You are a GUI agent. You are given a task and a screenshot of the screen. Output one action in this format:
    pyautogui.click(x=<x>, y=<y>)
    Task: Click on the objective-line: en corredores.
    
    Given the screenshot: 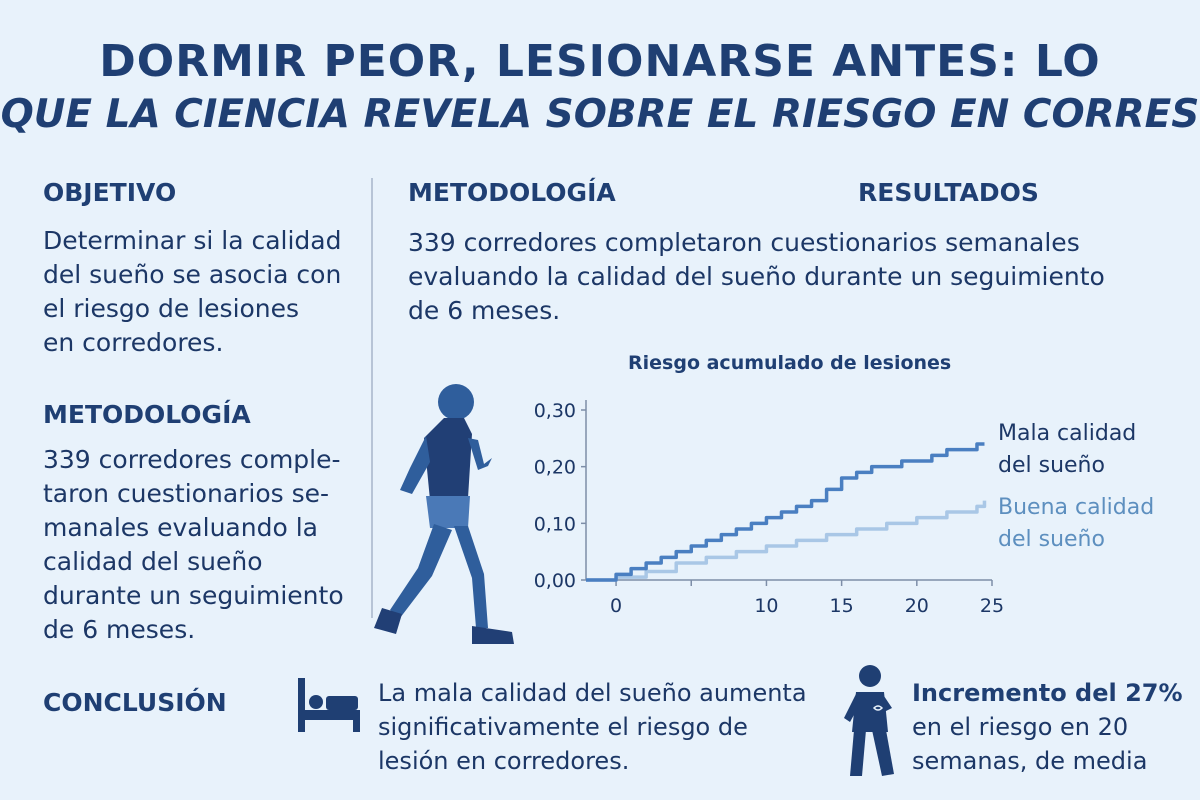 What is the action you would take?
    pyautogui.click(x=133, y=342)
    